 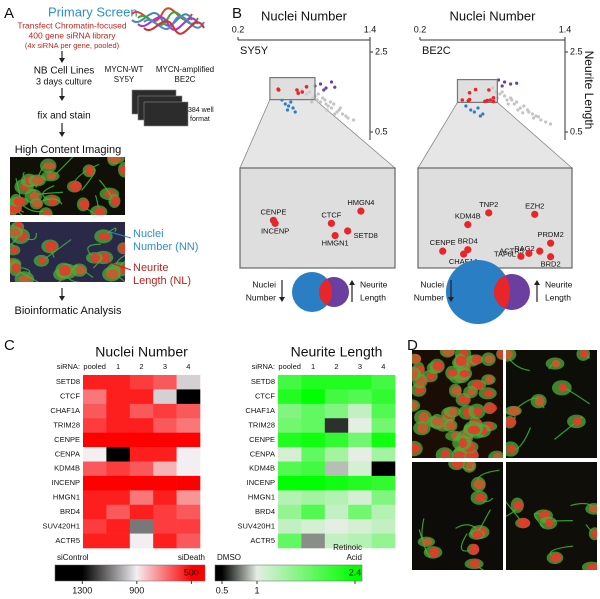 What do you see at coordinates (63, 116) in the screenshot?
I see `step-label: fix and stain` at bounding box center [63, 116].